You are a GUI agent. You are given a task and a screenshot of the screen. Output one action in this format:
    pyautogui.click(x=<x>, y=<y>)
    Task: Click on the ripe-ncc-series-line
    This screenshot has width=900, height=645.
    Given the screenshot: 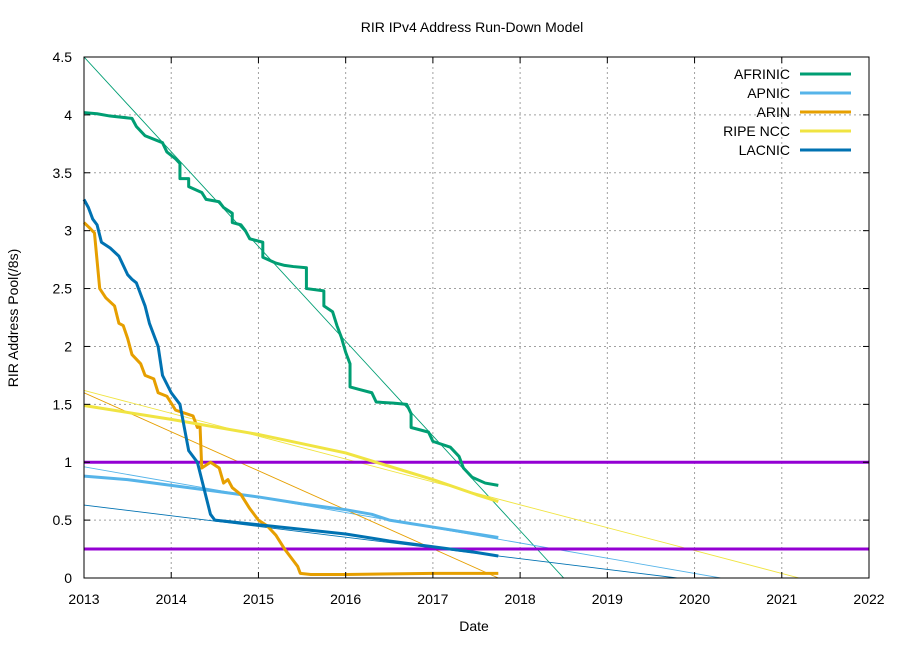 What is the action you would take?
    pyautogui.click(x=291, y=454)
    